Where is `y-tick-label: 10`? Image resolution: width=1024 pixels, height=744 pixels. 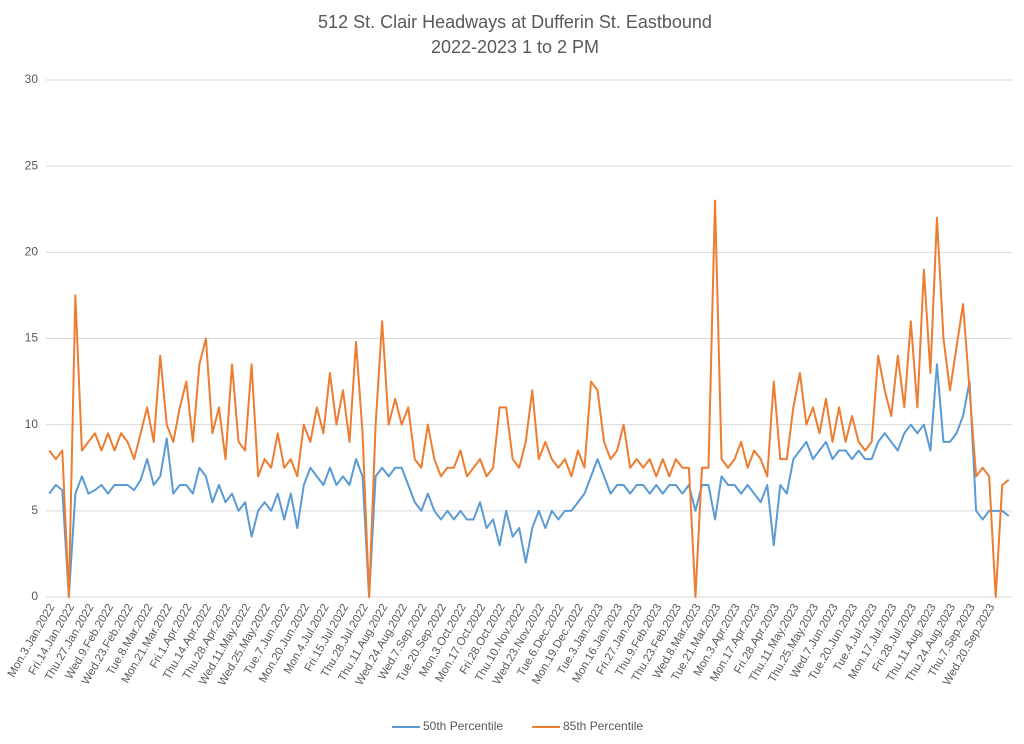
y-tick-label: 10 is located at coordinates (32, 424).